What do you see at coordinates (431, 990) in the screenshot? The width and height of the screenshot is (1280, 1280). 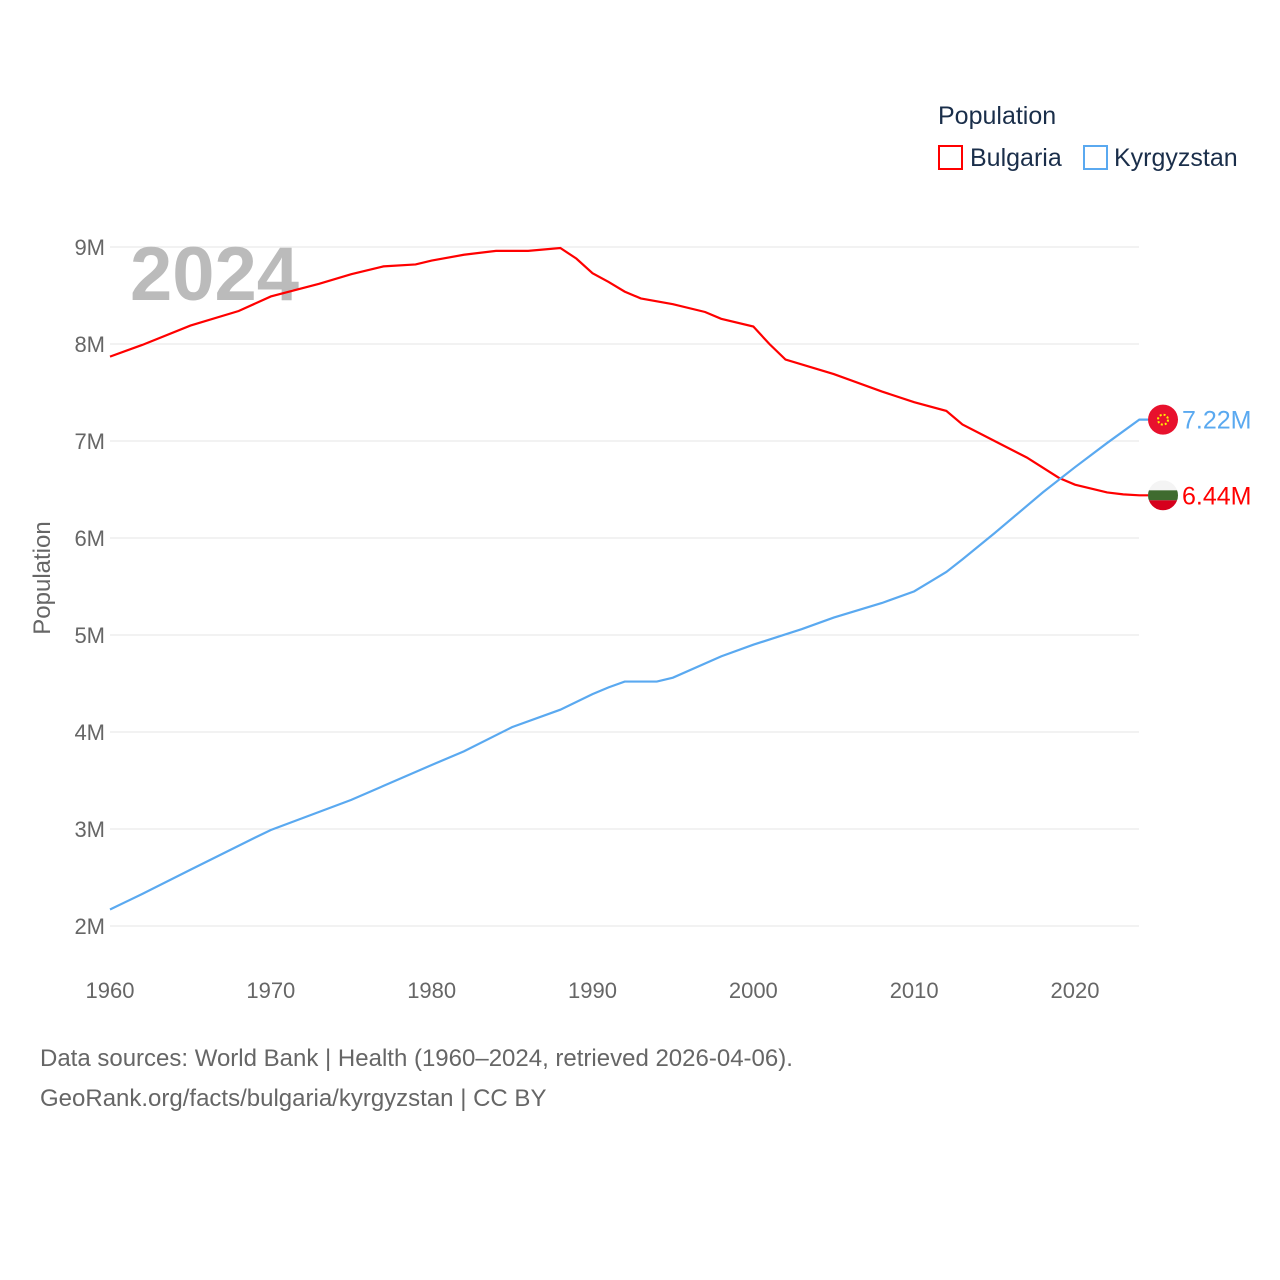 I see `x-tick-label: 1980` at bounding box center [431, 990].